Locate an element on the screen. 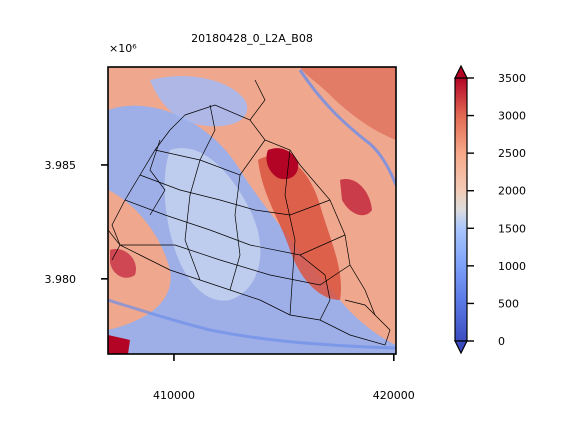 The width and height of the screenshot is (570, 430). colorbar-tick-label: 1500 is located at coordinates (512, 228).